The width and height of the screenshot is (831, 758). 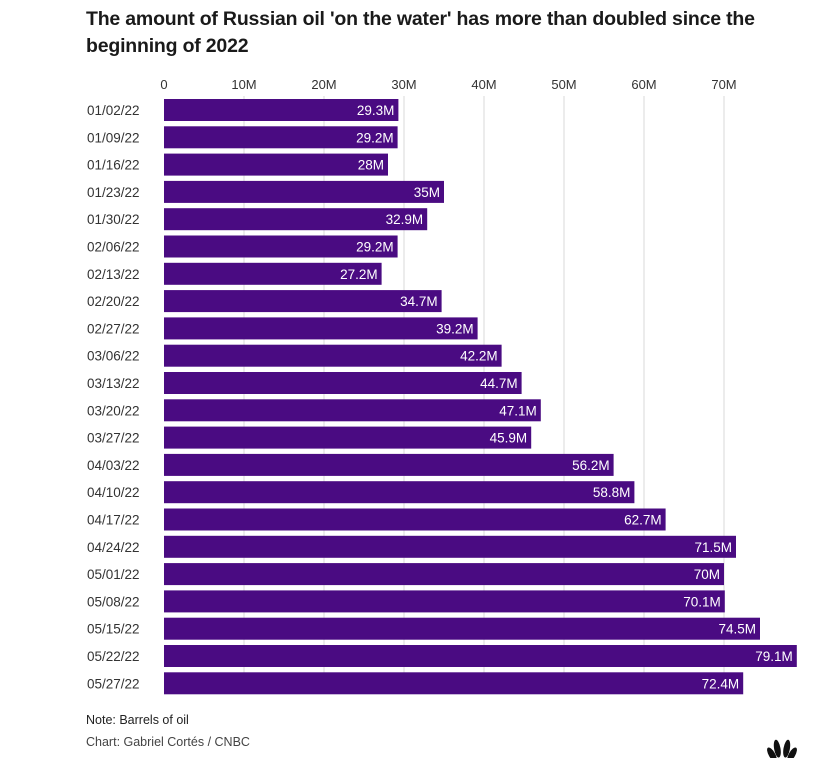 What do you see at coordinates (721, 683) in the screenshot?
I see `bar-value-label: 72.4M` at bounding box center [721, 683].